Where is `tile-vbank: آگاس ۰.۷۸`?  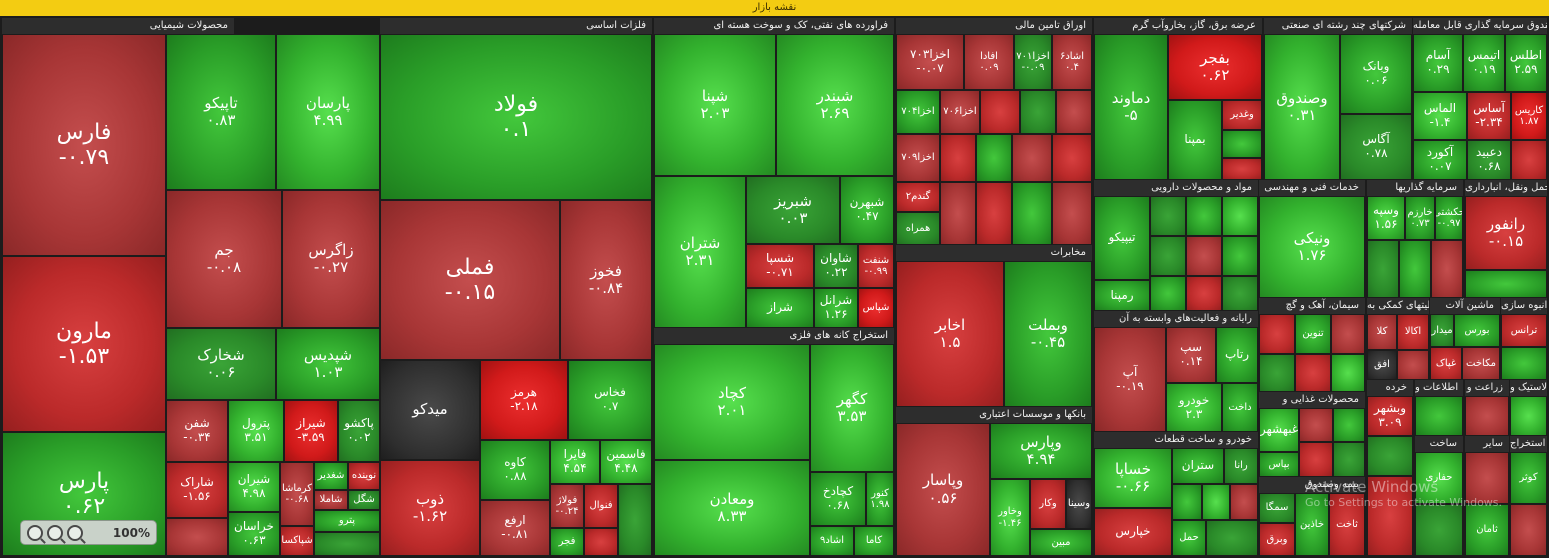 tile-vbank: آگاس ۰.۷۸ is located at coordinates (1376, 147).